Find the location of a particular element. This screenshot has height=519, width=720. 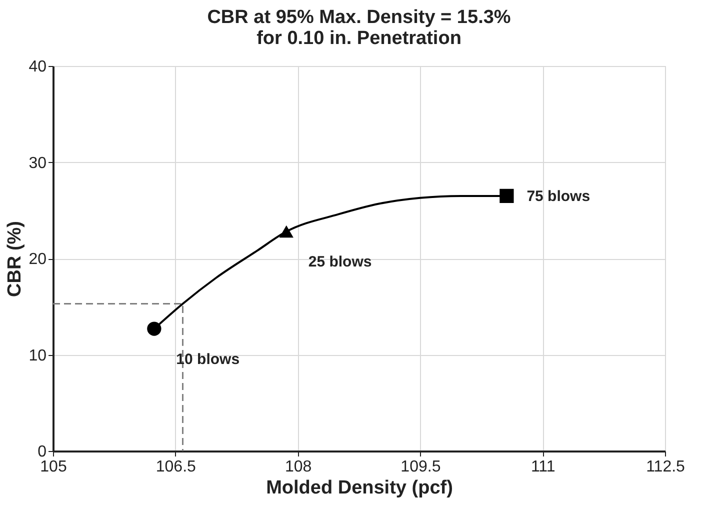

y-tick-label: 20 is located at coordinates (37, 259).